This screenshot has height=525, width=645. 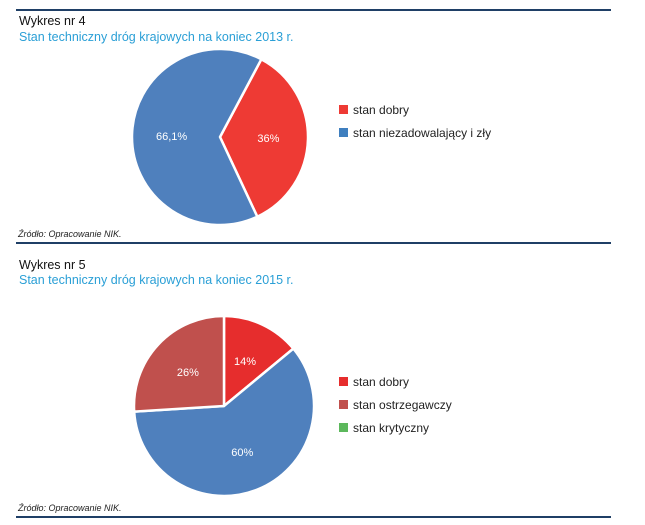 What do you see at coordinates (196, 137) in the screenshot?
I see `chart-1-slice-stan-niezadowalajacy-i-z-y` at bounding box center [196, 137].